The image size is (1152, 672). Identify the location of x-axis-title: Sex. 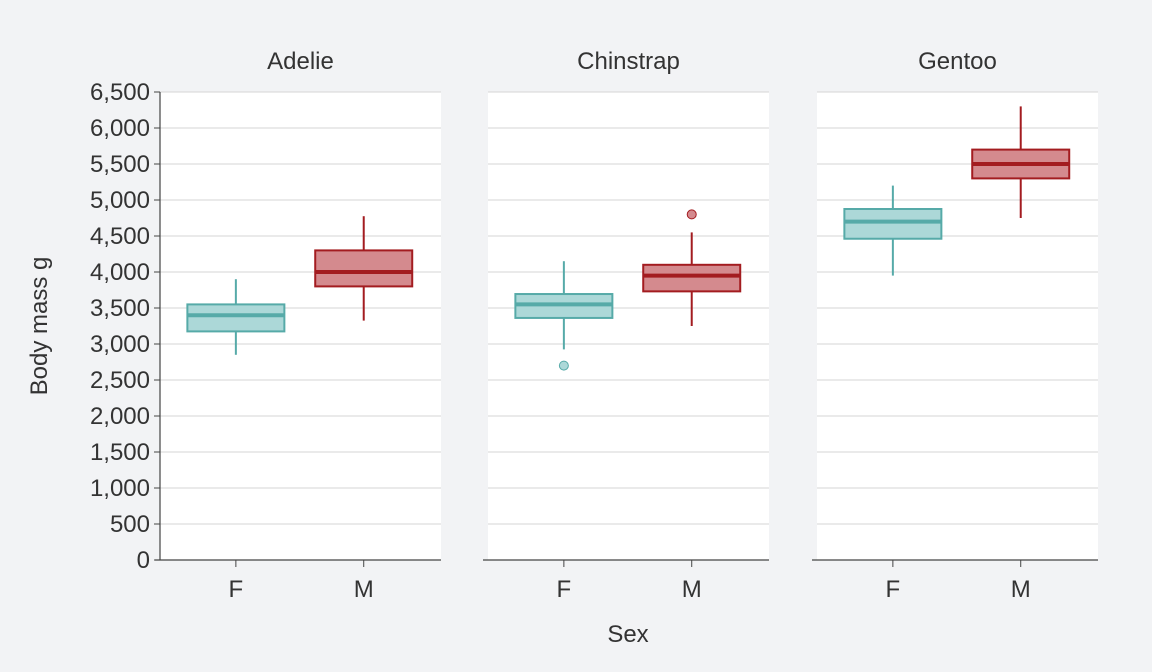
(627, 634).